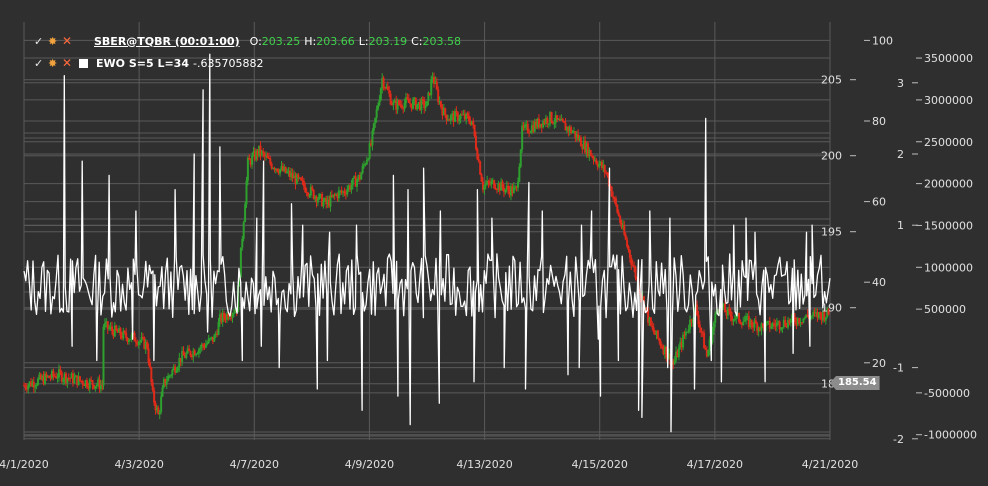 The image size is (988, 486). Describe the element at coordinates (900, 83) in the screenshot. I see `axis-tick-label: 3` at that location.